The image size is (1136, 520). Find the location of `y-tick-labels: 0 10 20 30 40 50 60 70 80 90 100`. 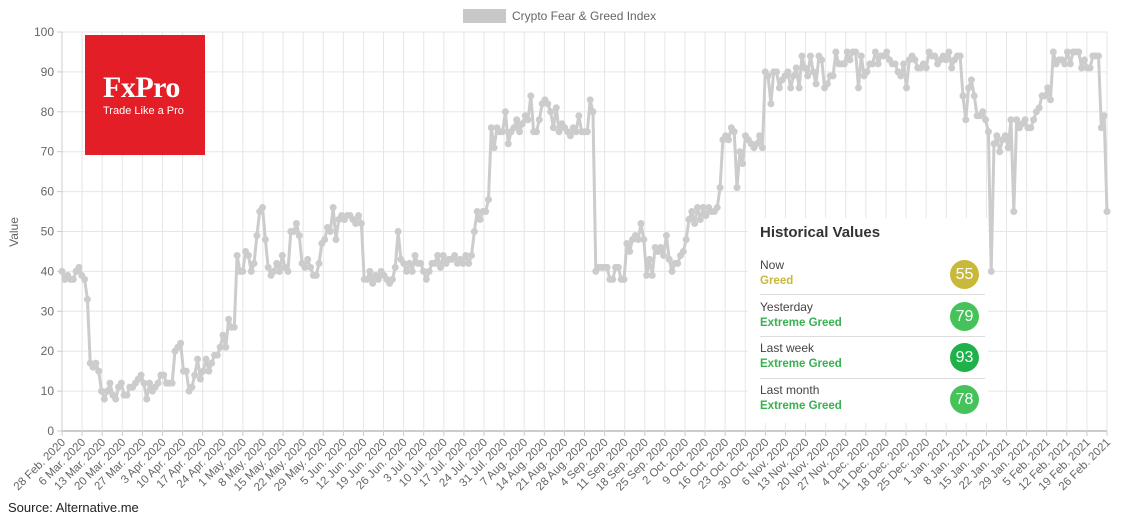

y-tick-labels: 0 10 20 30 40 50 60 70 80 90 100 is located at coordinates (44, 231).